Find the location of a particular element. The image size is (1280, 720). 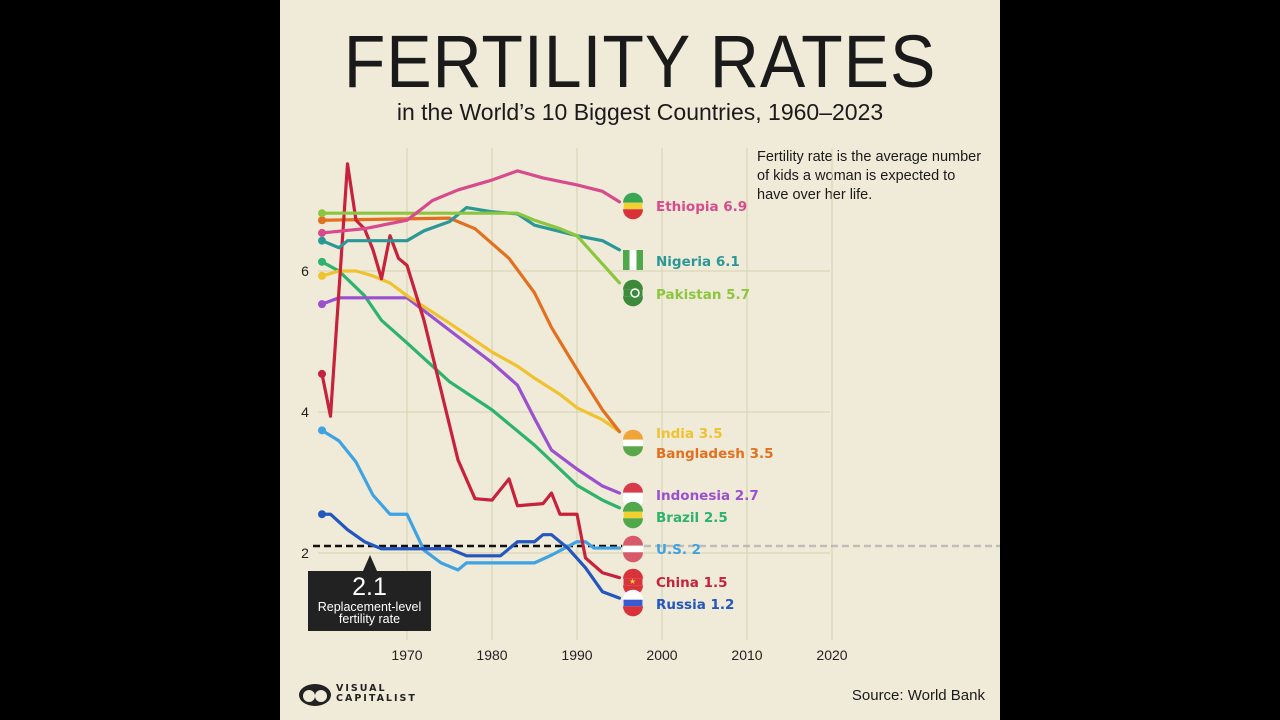

series-label-india: India 3.5 is located at coordinates (689, 434).